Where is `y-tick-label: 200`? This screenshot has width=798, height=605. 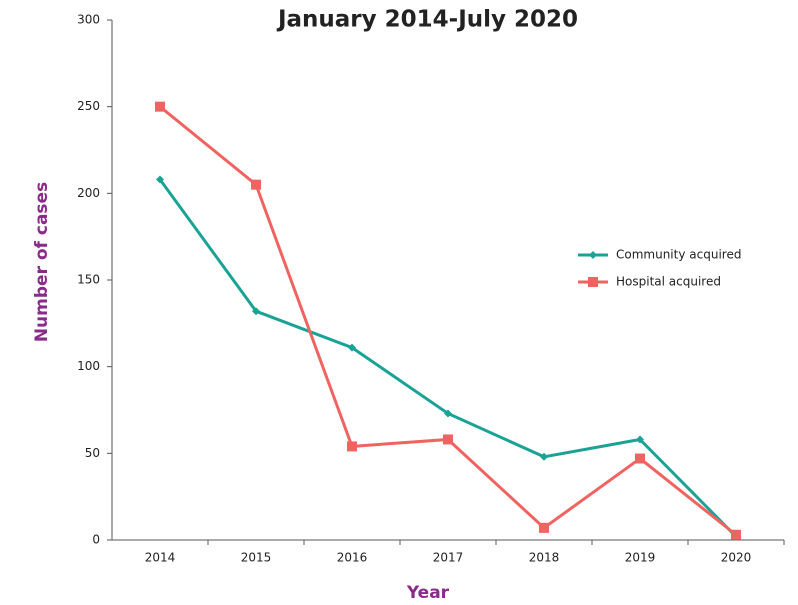 y-tick-label: 200 is located at coordinates (88, 193).